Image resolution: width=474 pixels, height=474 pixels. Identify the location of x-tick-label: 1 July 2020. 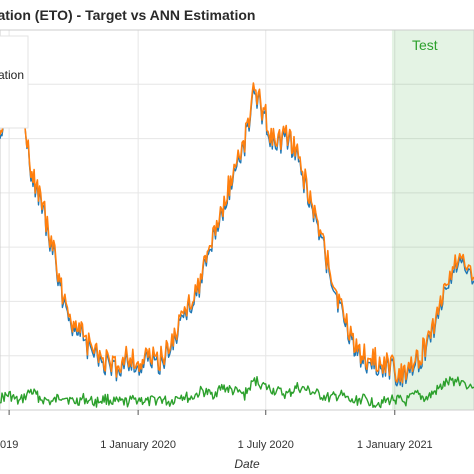
(266, 445).